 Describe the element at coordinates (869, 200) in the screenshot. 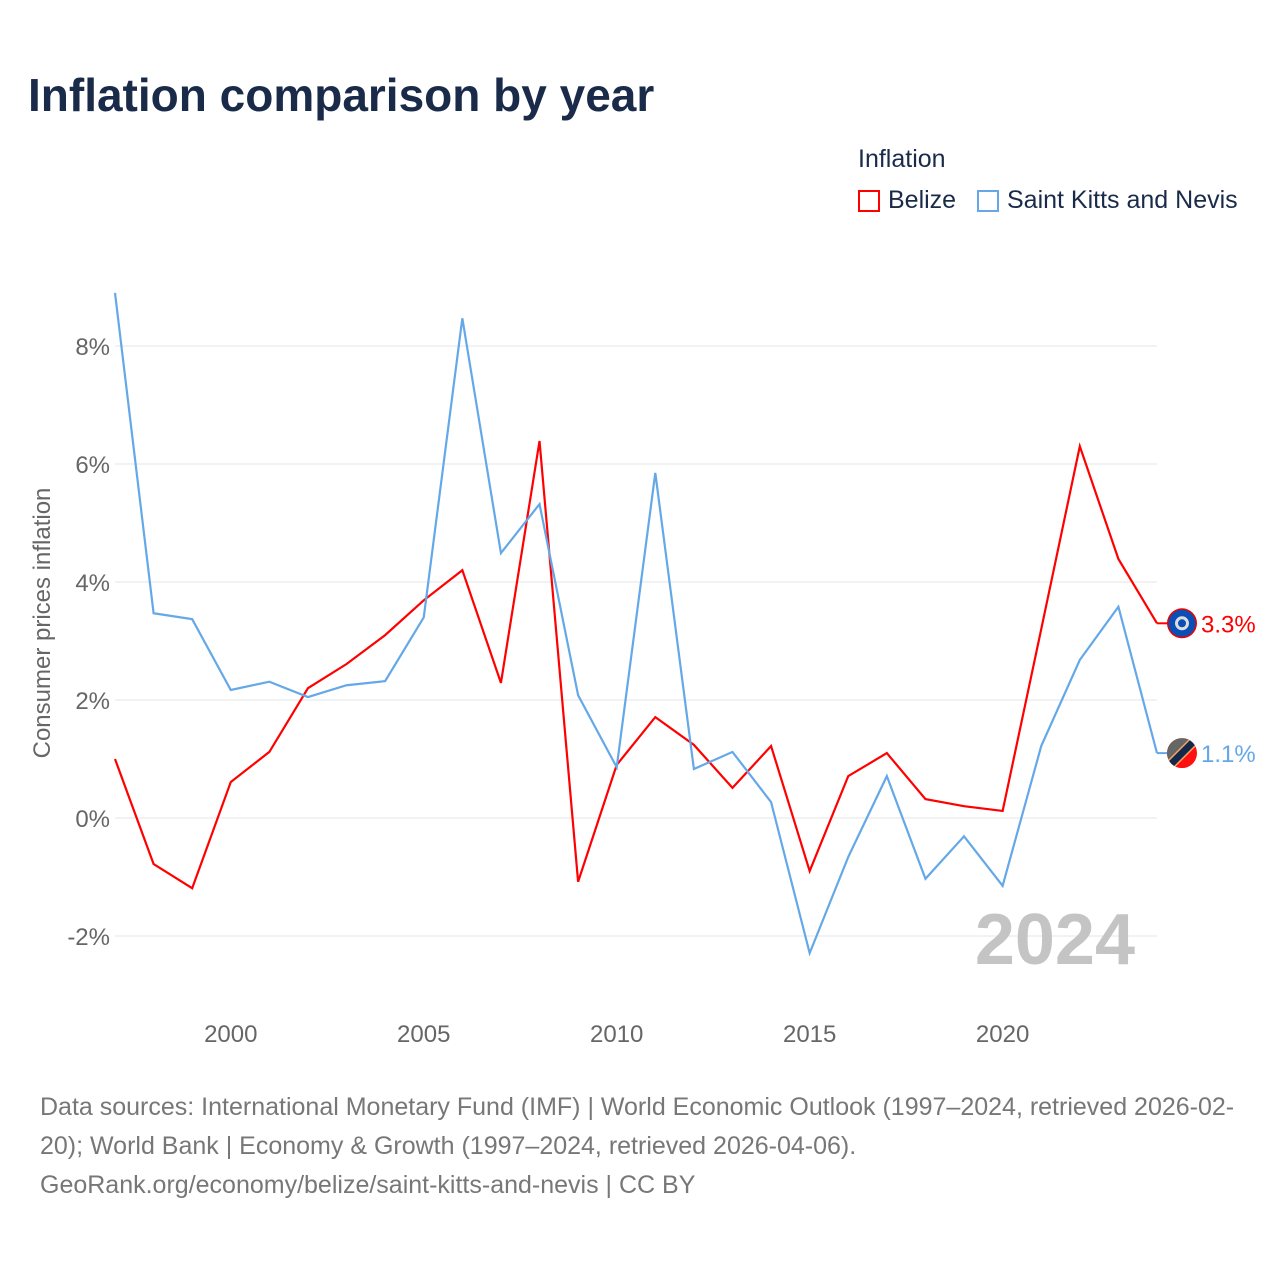

I see `legend-swatch-belize` at that location.